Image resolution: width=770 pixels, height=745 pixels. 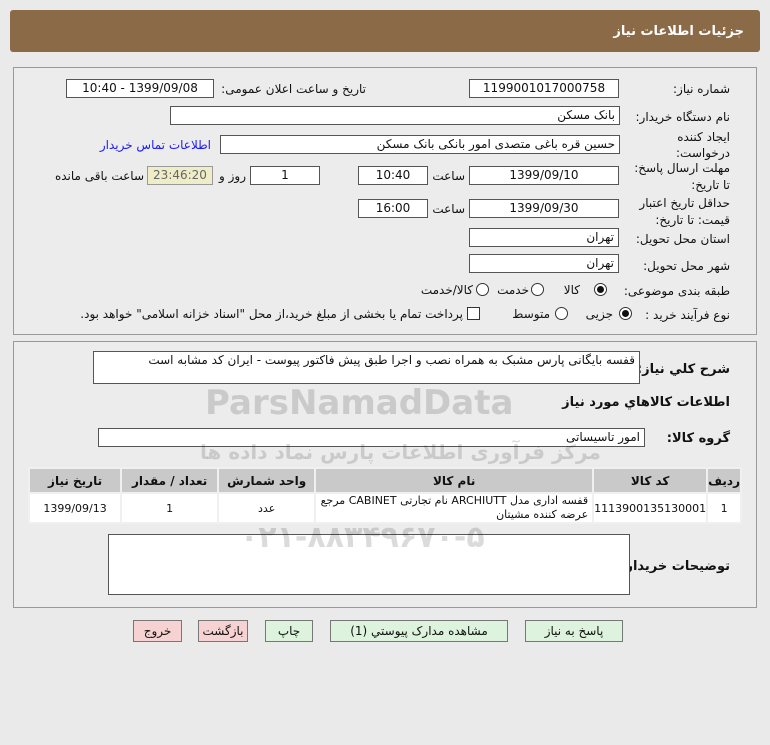 What do you see at coordinates (544, 88) in the screenshot?
I see `need-number-field: 1199001017000758` at bounding box center [544, 88].